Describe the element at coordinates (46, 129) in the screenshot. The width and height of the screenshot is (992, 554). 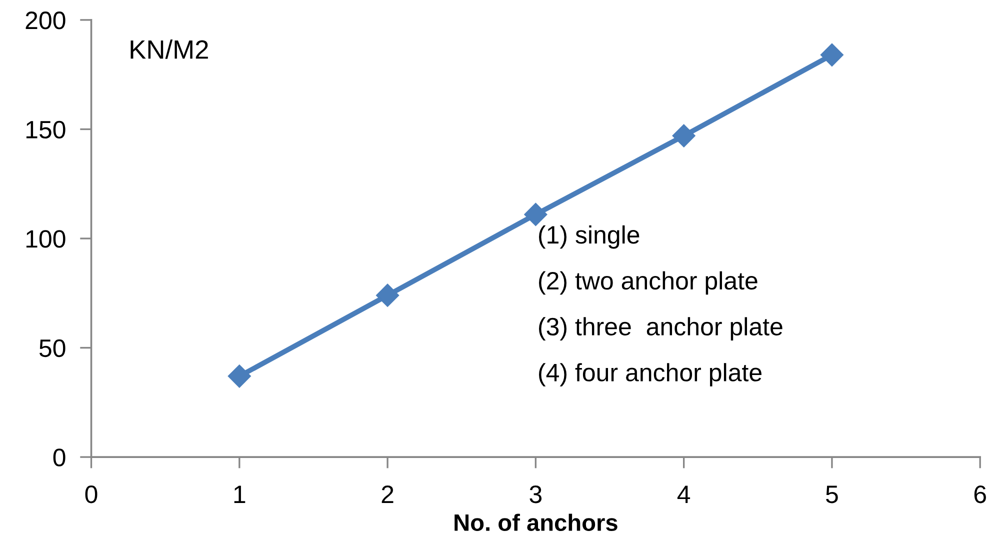
I see `y-tick-label: 150` at that location.